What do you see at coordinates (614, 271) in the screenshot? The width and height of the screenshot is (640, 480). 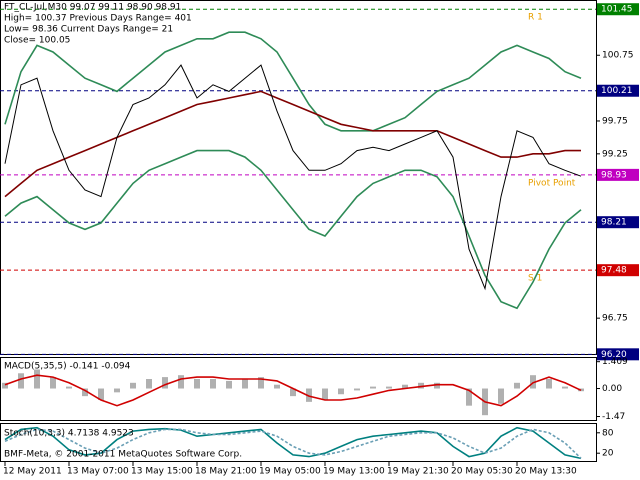 I see `level-label: 97.48` at bounding box center [614, 271].